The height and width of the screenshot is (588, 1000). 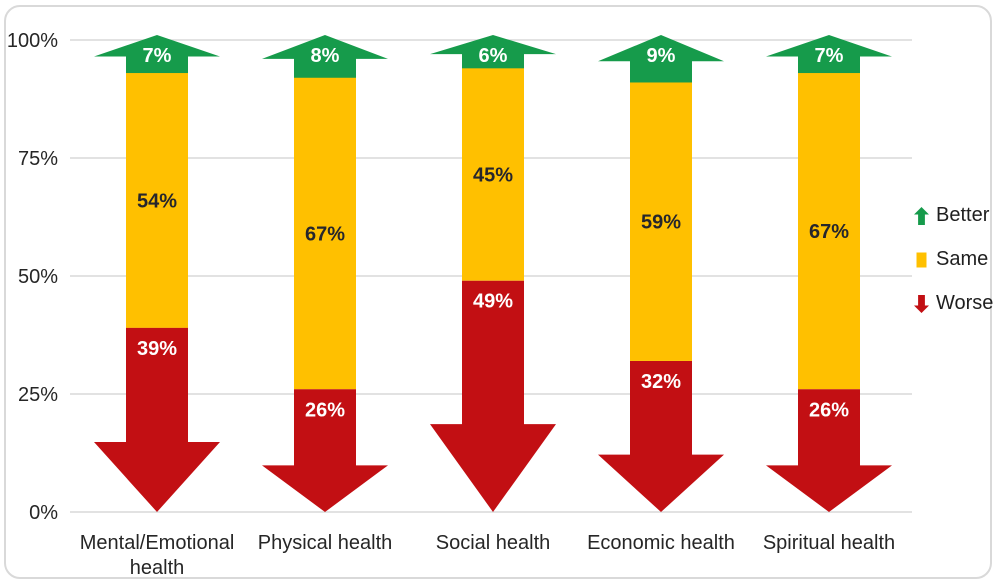 I want to click on economic-health-better-value-label: 9%, so click(x=661, y=56).